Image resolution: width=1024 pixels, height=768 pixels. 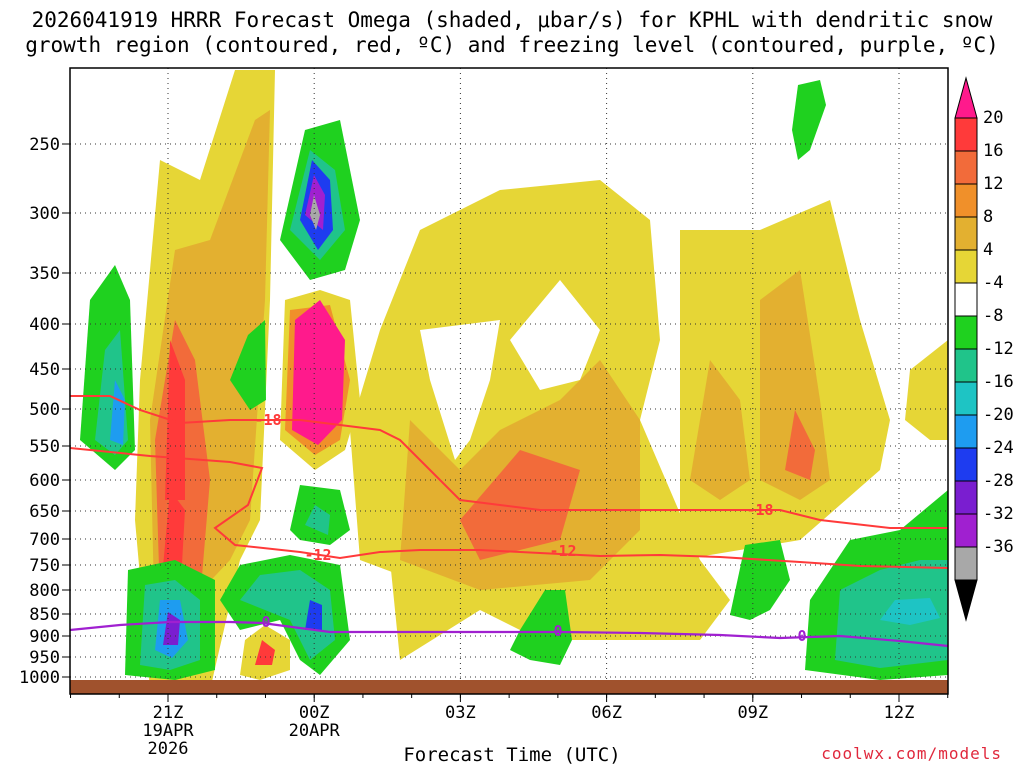 I want to click on x-tick-label: 03Z, so click(x=460, y=713).